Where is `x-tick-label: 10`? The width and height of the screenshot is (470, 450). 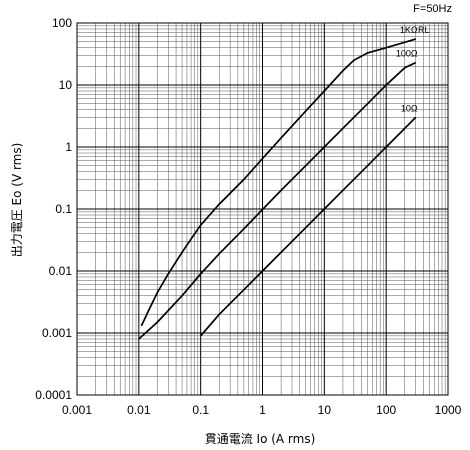 x-tick-label: 10 is located at coordinates (325, 410).